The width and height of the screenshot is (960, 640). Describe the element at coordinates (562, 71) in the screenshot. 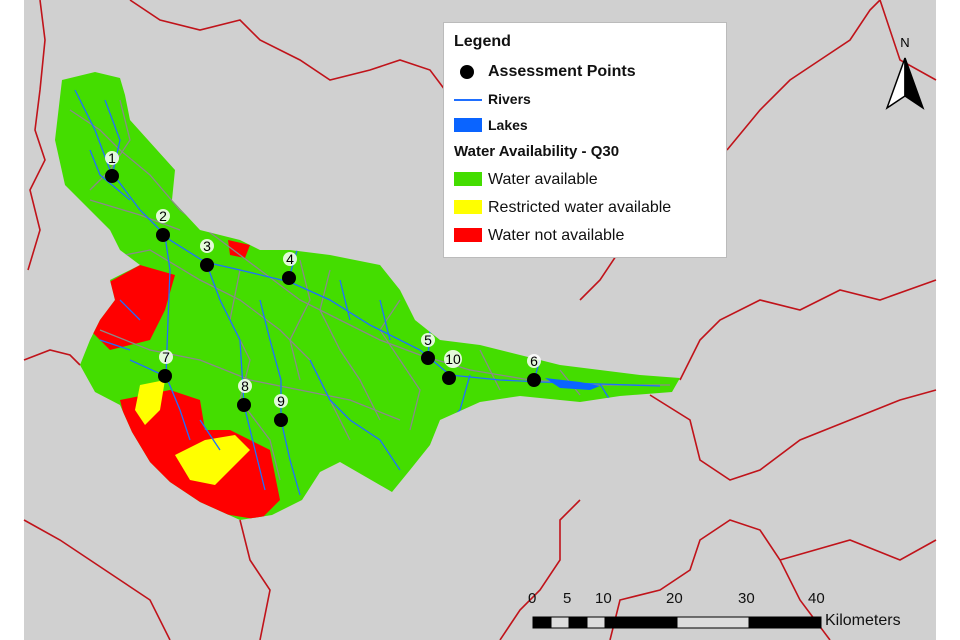

I see `legend-label: Assessment Points` at that location.